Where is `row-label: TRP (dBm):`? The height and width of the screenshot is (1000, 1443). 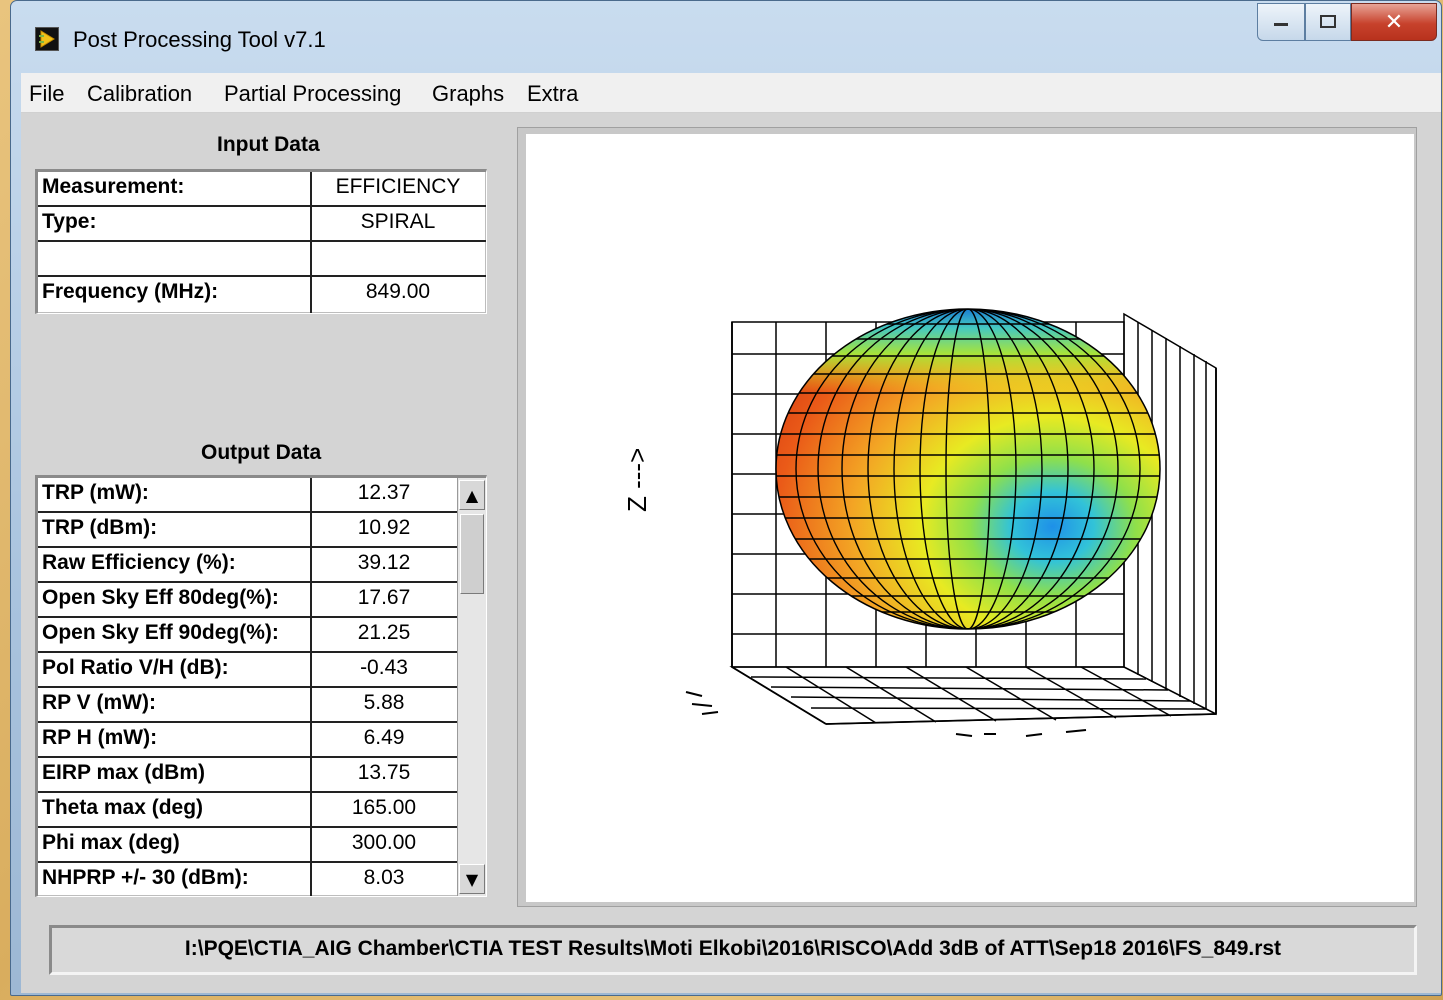 row-label: TRP (dBm): is located at coordinates (100, 527).